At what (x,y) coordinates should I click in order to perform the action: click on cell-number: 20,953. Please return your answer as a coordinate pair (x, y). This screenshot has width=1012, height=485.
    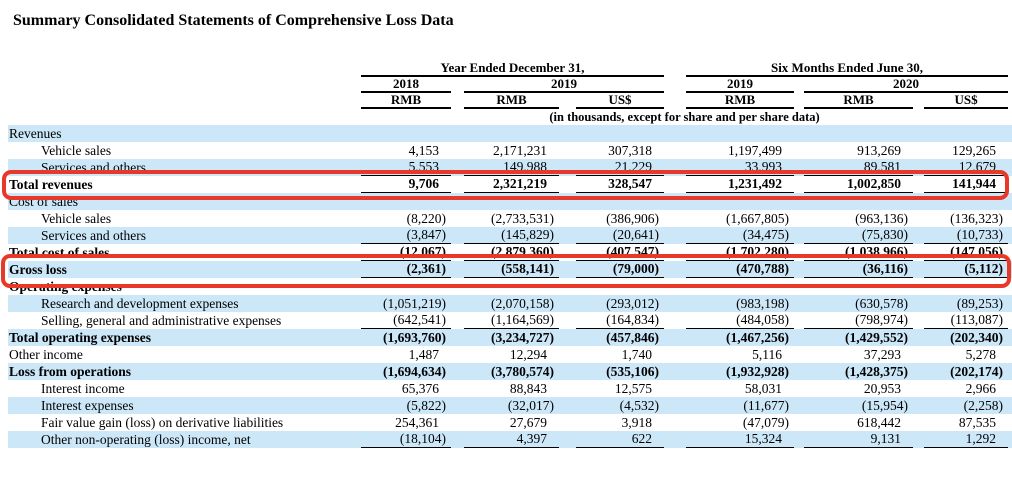
    Looking at the image, I should click on (882, 388).